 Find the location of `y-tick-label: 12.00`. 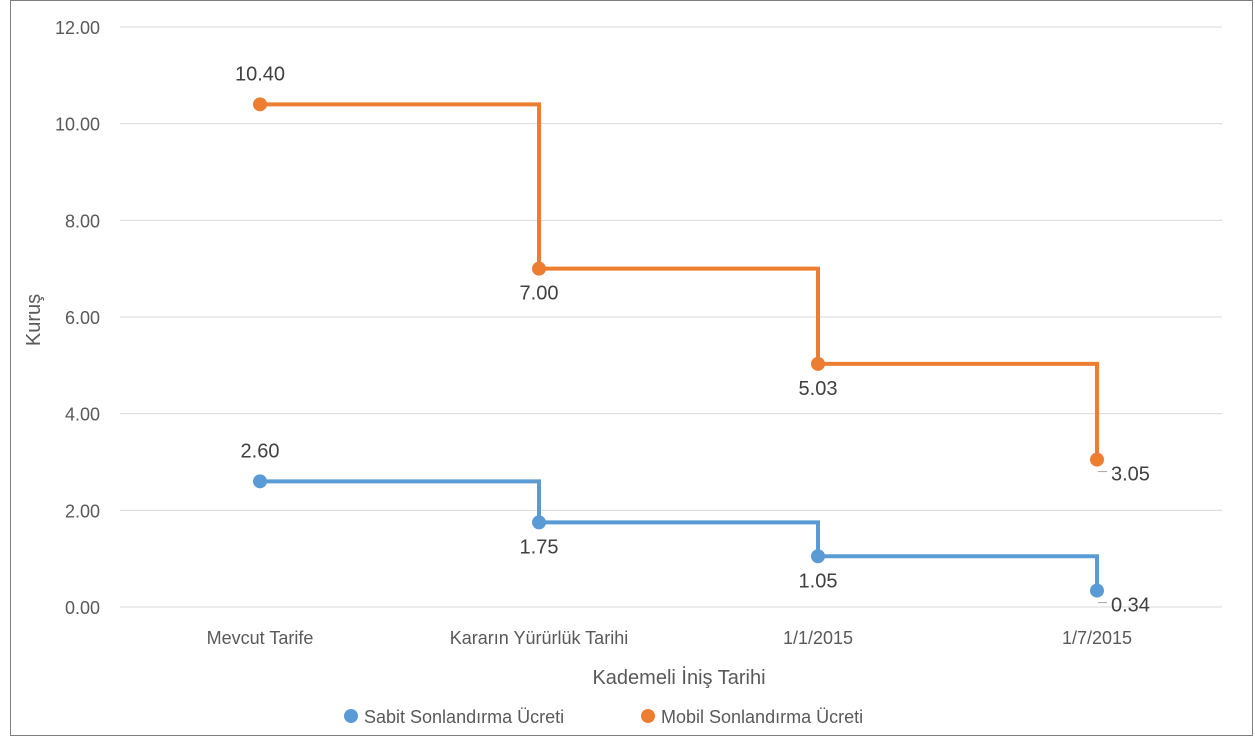

y-tick-label: 12.00 is located at coordinates (77, 28).